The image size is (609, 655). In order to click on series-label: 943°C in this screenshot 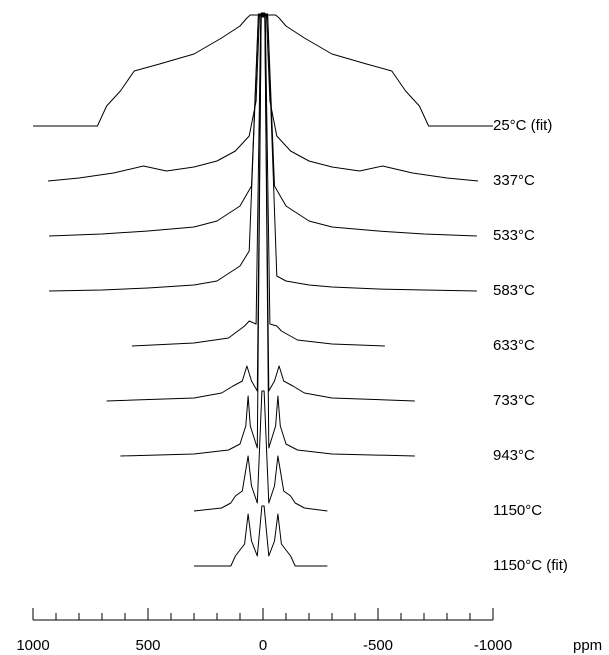, I will do `click(514, 455)`.